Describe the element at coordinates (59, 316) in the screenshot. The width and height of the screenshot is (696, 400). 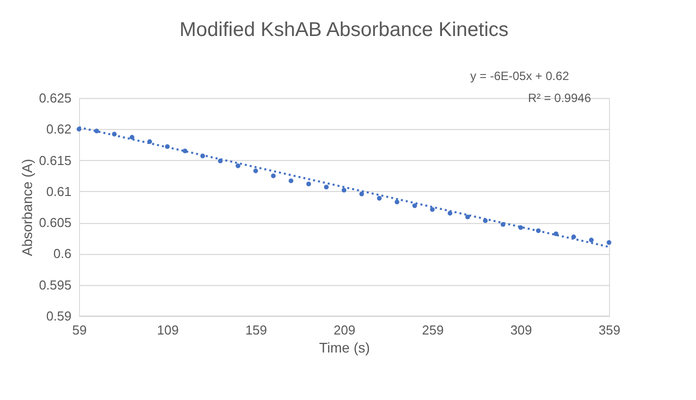
I see `y-tick-label: 0.59` at that location.